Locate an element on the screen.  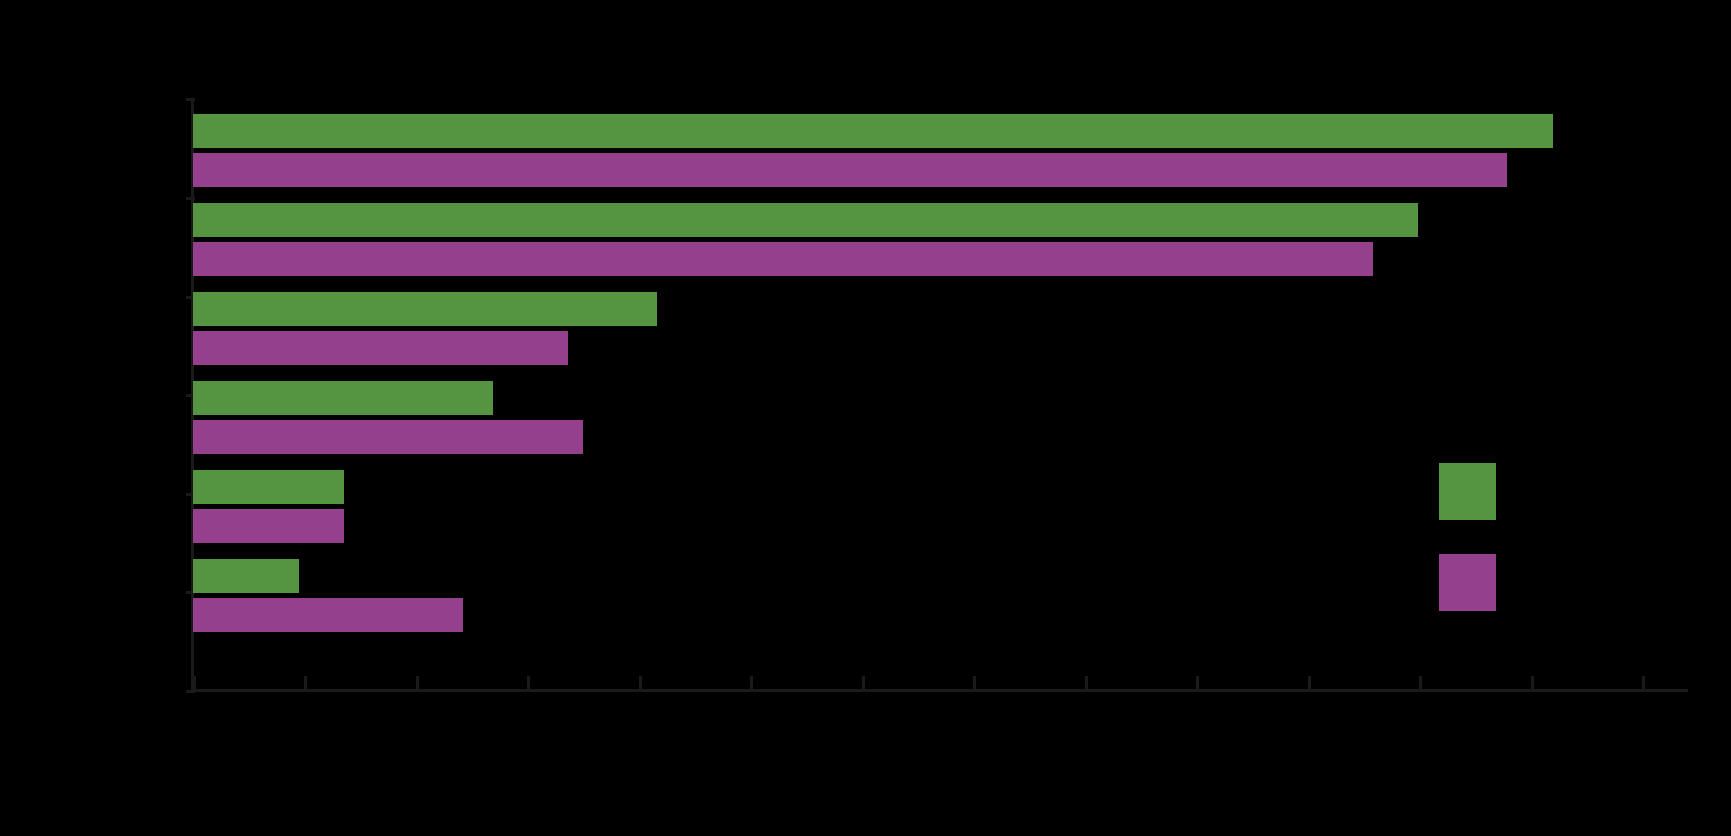
legend-item-series-a is located at coordinates (1472, 491).